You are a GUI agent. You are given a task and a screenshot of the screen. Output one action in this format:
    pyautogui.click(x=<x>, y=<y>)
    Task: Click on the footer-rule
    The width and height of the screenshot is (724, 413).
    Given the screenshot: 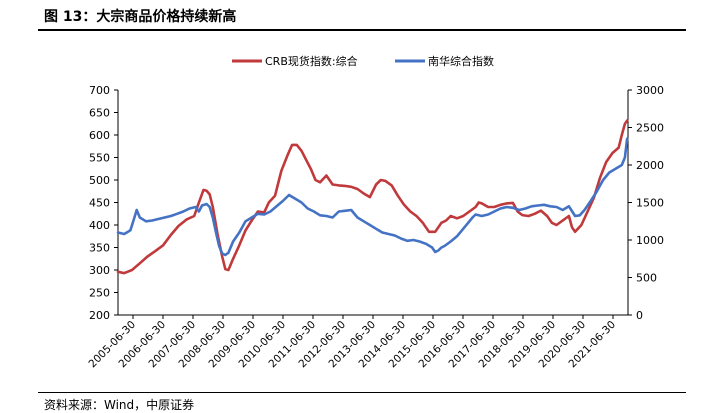 What is the action you would take?
    pyautogui.click(x=362, y=392)
    